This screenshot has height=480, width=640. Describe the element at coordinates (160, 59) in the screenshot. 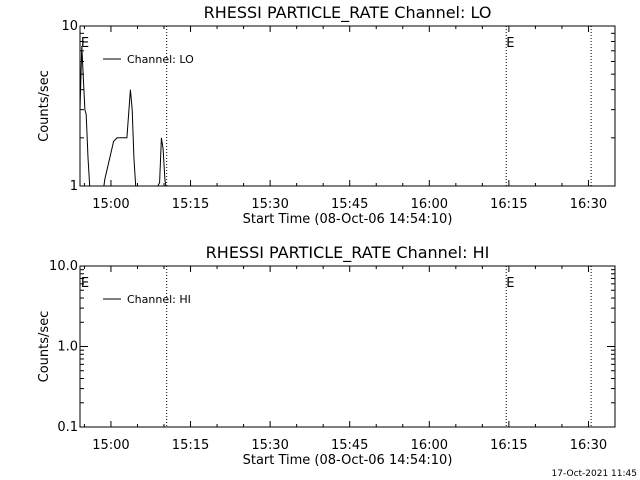

I see `legend-label: Channel: LO` at that location.